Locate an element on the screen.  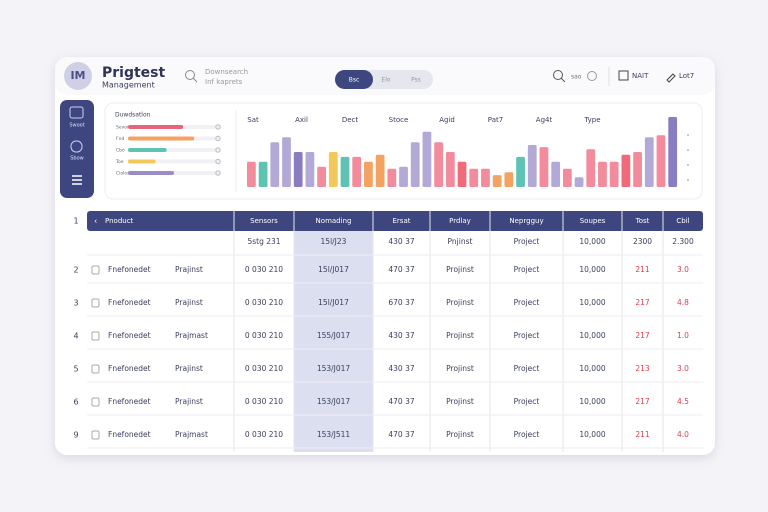
chart-category: Sat is located at coordinates (253, 120).